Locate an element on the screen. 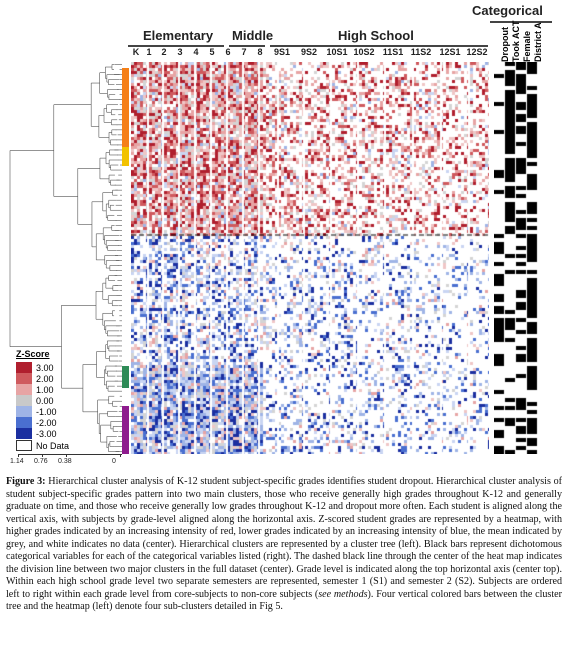 The image size is (571, 660). grade-label-1: 1 is located at coordinates (149, 52).